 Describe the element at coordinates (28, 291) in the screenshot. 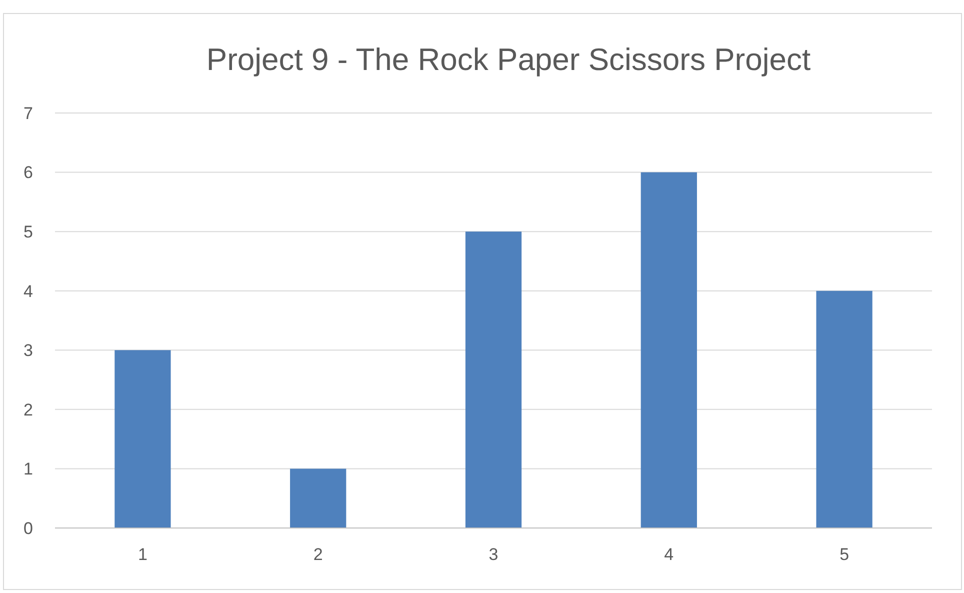

I see `y-tick-label: 4` at that location.